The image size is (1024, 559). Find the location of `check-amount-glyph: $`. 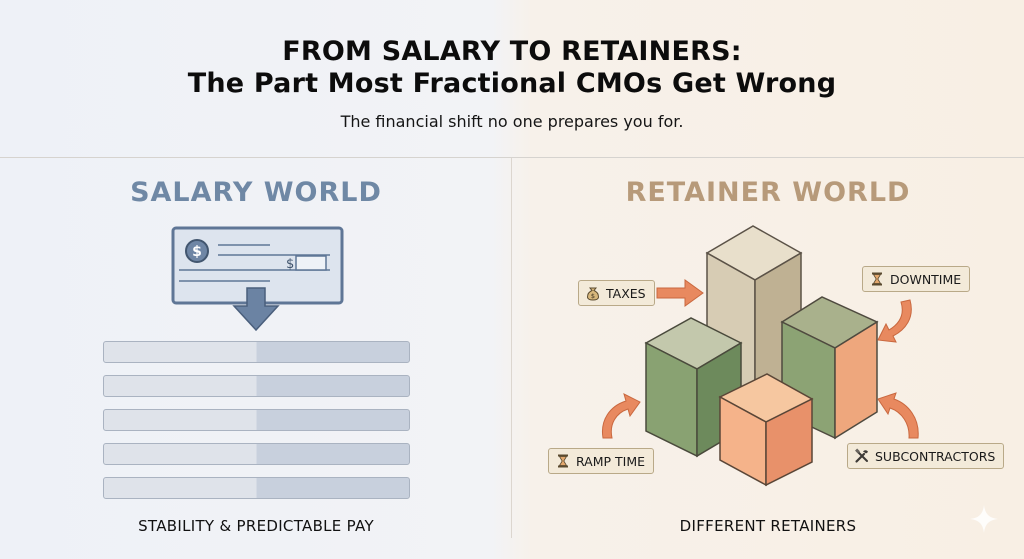

check-amount-glyph: $ is located at coordinates (290, 264).